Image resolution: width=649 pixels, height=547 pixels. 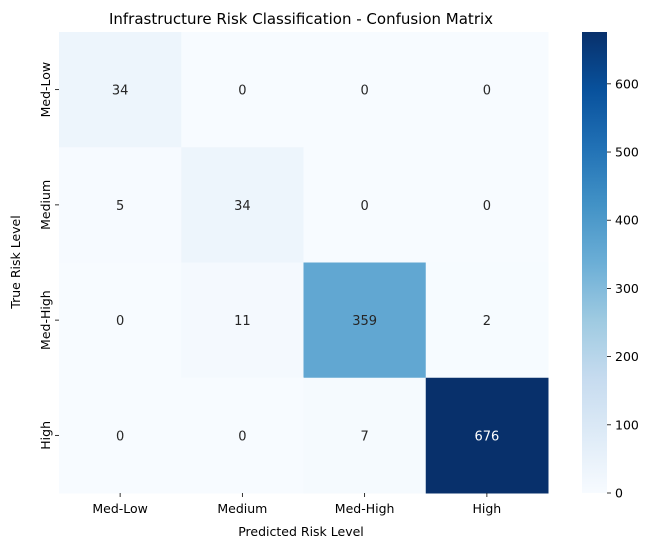 What do you see at coordinates (45, 205) in the screenshot?
I see `y-tick-label: Medium` at bounding box center [45, 205].